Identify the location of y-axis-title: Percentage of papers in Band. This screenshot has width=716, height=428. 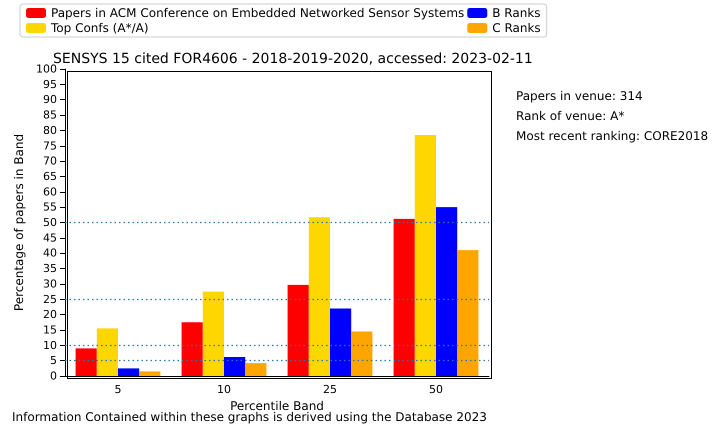
(19, 223).